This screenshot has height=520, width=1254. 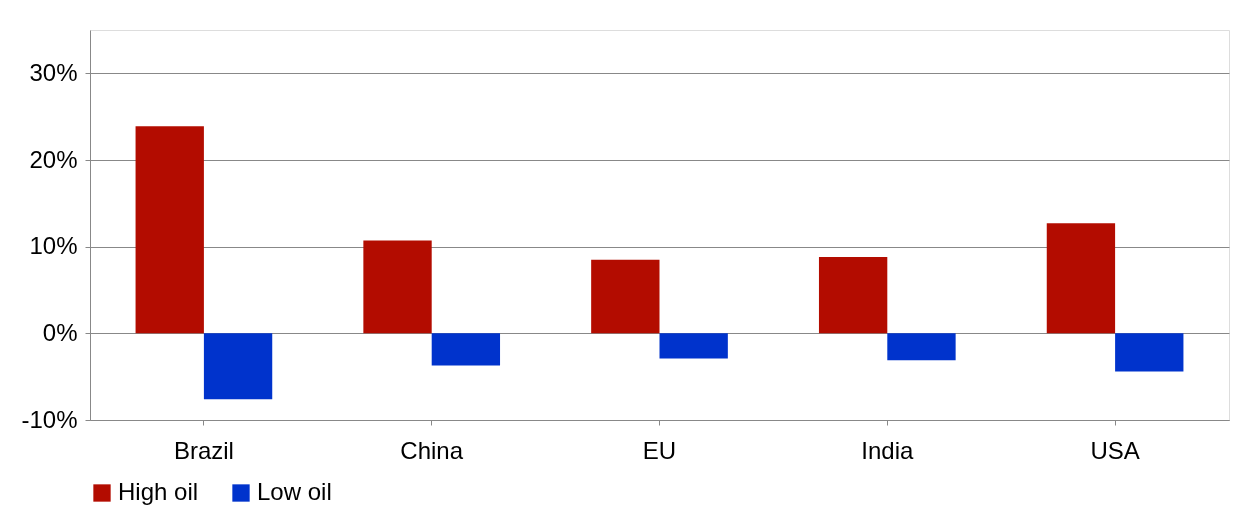 I want to click on x-tick-label: Brazil, so click(x=203, y=450).